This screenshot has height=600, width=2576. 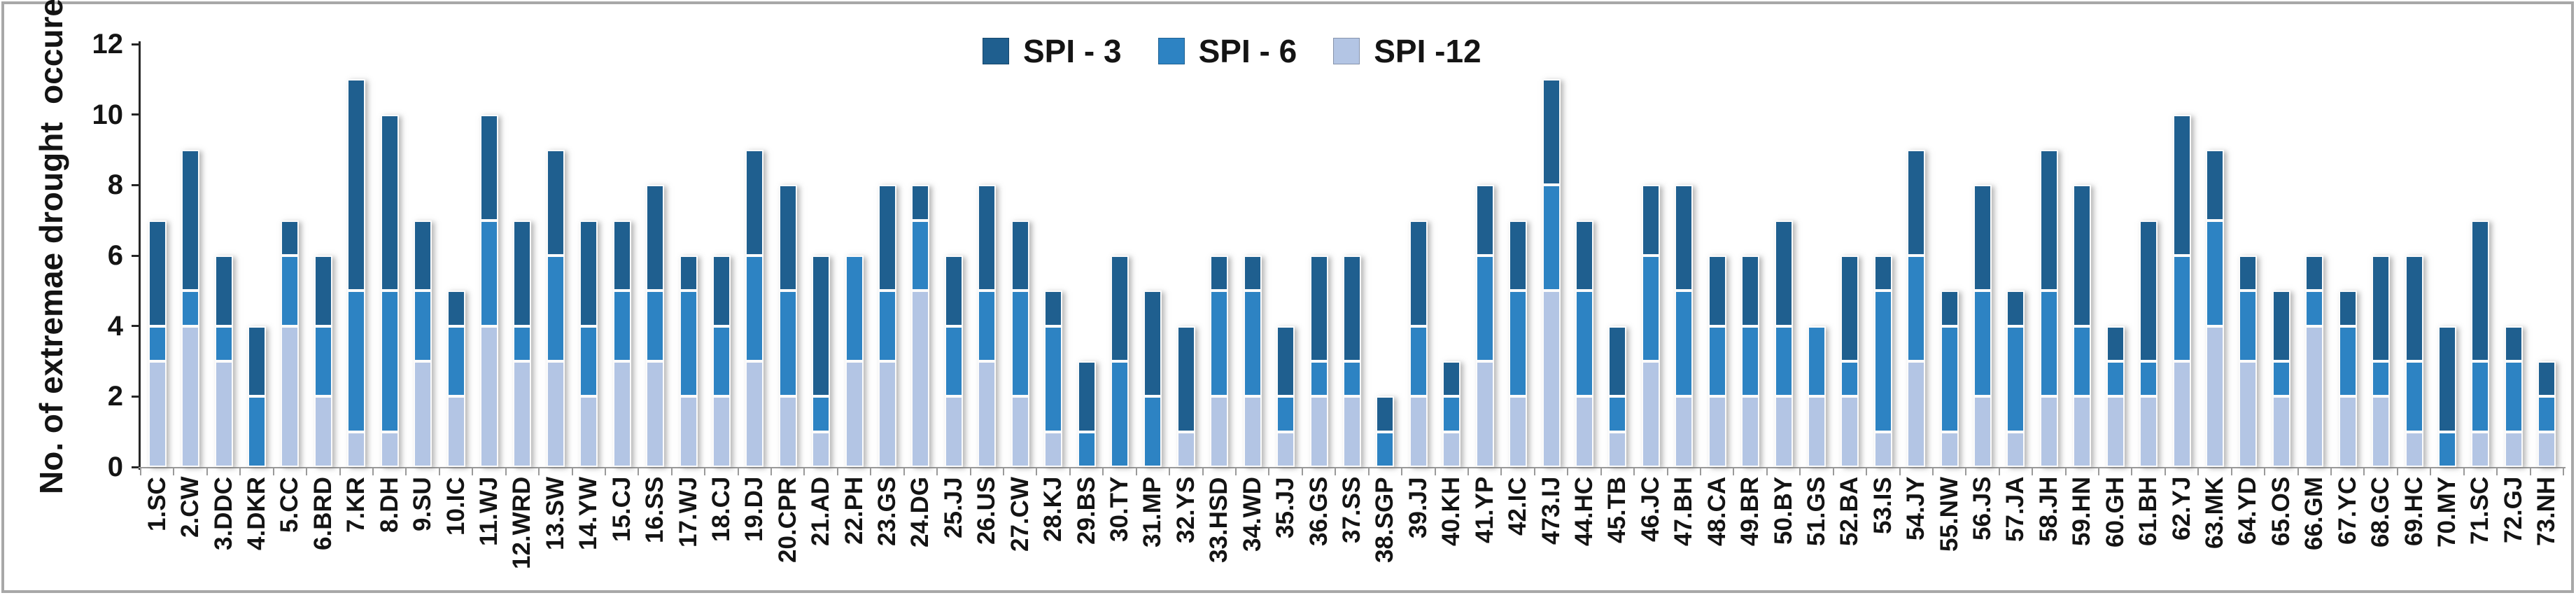 What do you see at coordinates (1684, 512) in the screenshot?
I see `x-category-label: 47.BH` at bounding box center [1684, 512].